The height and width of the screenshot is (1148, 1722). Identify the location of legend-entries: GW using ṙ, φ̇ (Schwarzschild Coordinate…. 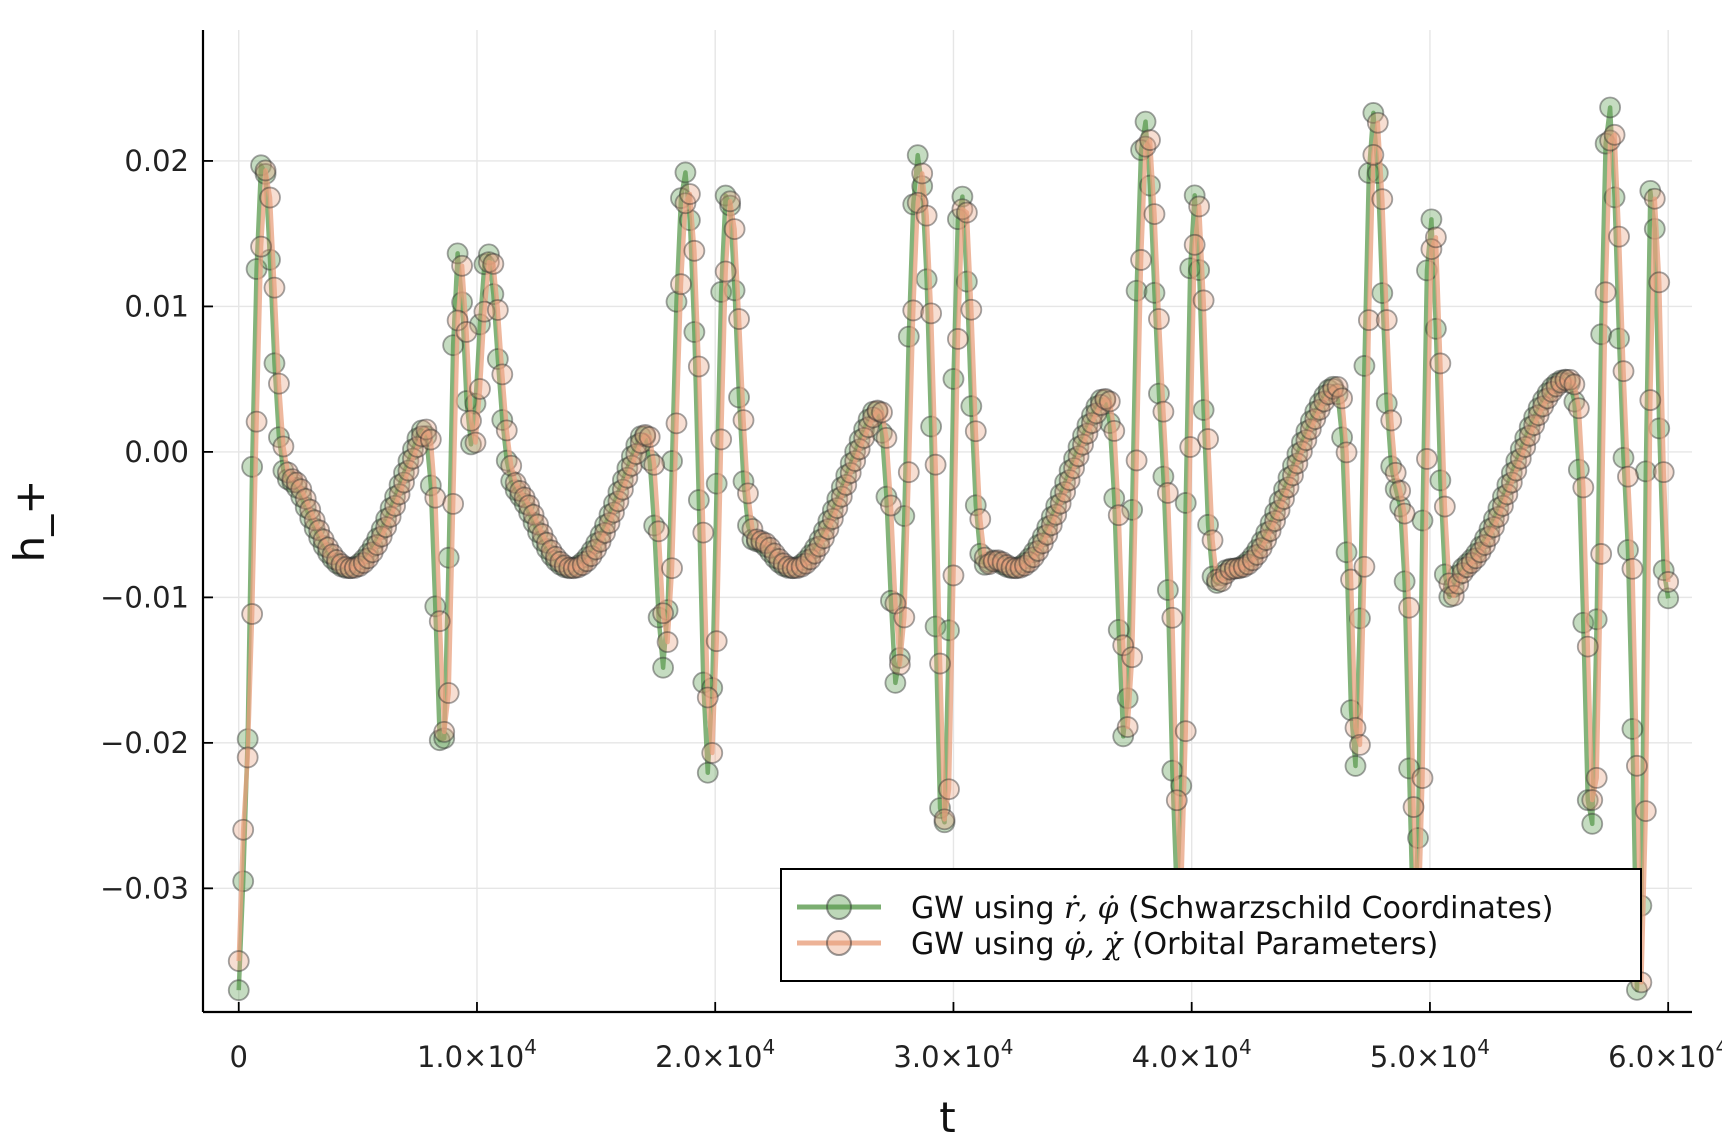
(1175, 926).